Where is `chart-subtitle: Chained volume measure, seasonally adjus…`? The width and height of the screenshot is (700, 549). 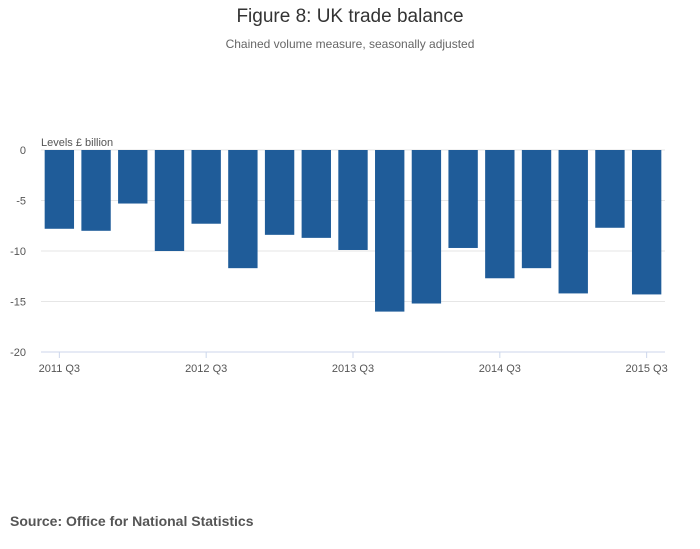 chart-subtitle: Chained volume measure, seasonally adjus… is located at coordinates (350, 44).